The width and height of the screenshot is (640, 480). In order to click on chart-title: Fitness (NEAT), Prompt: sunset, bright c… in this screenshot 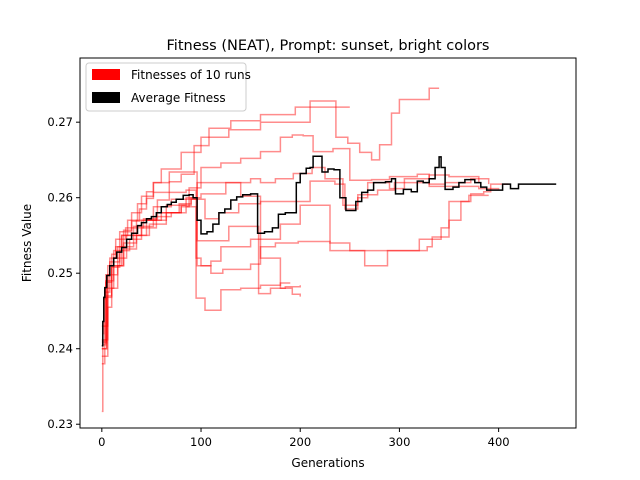, I will do `click(328, 46)`.